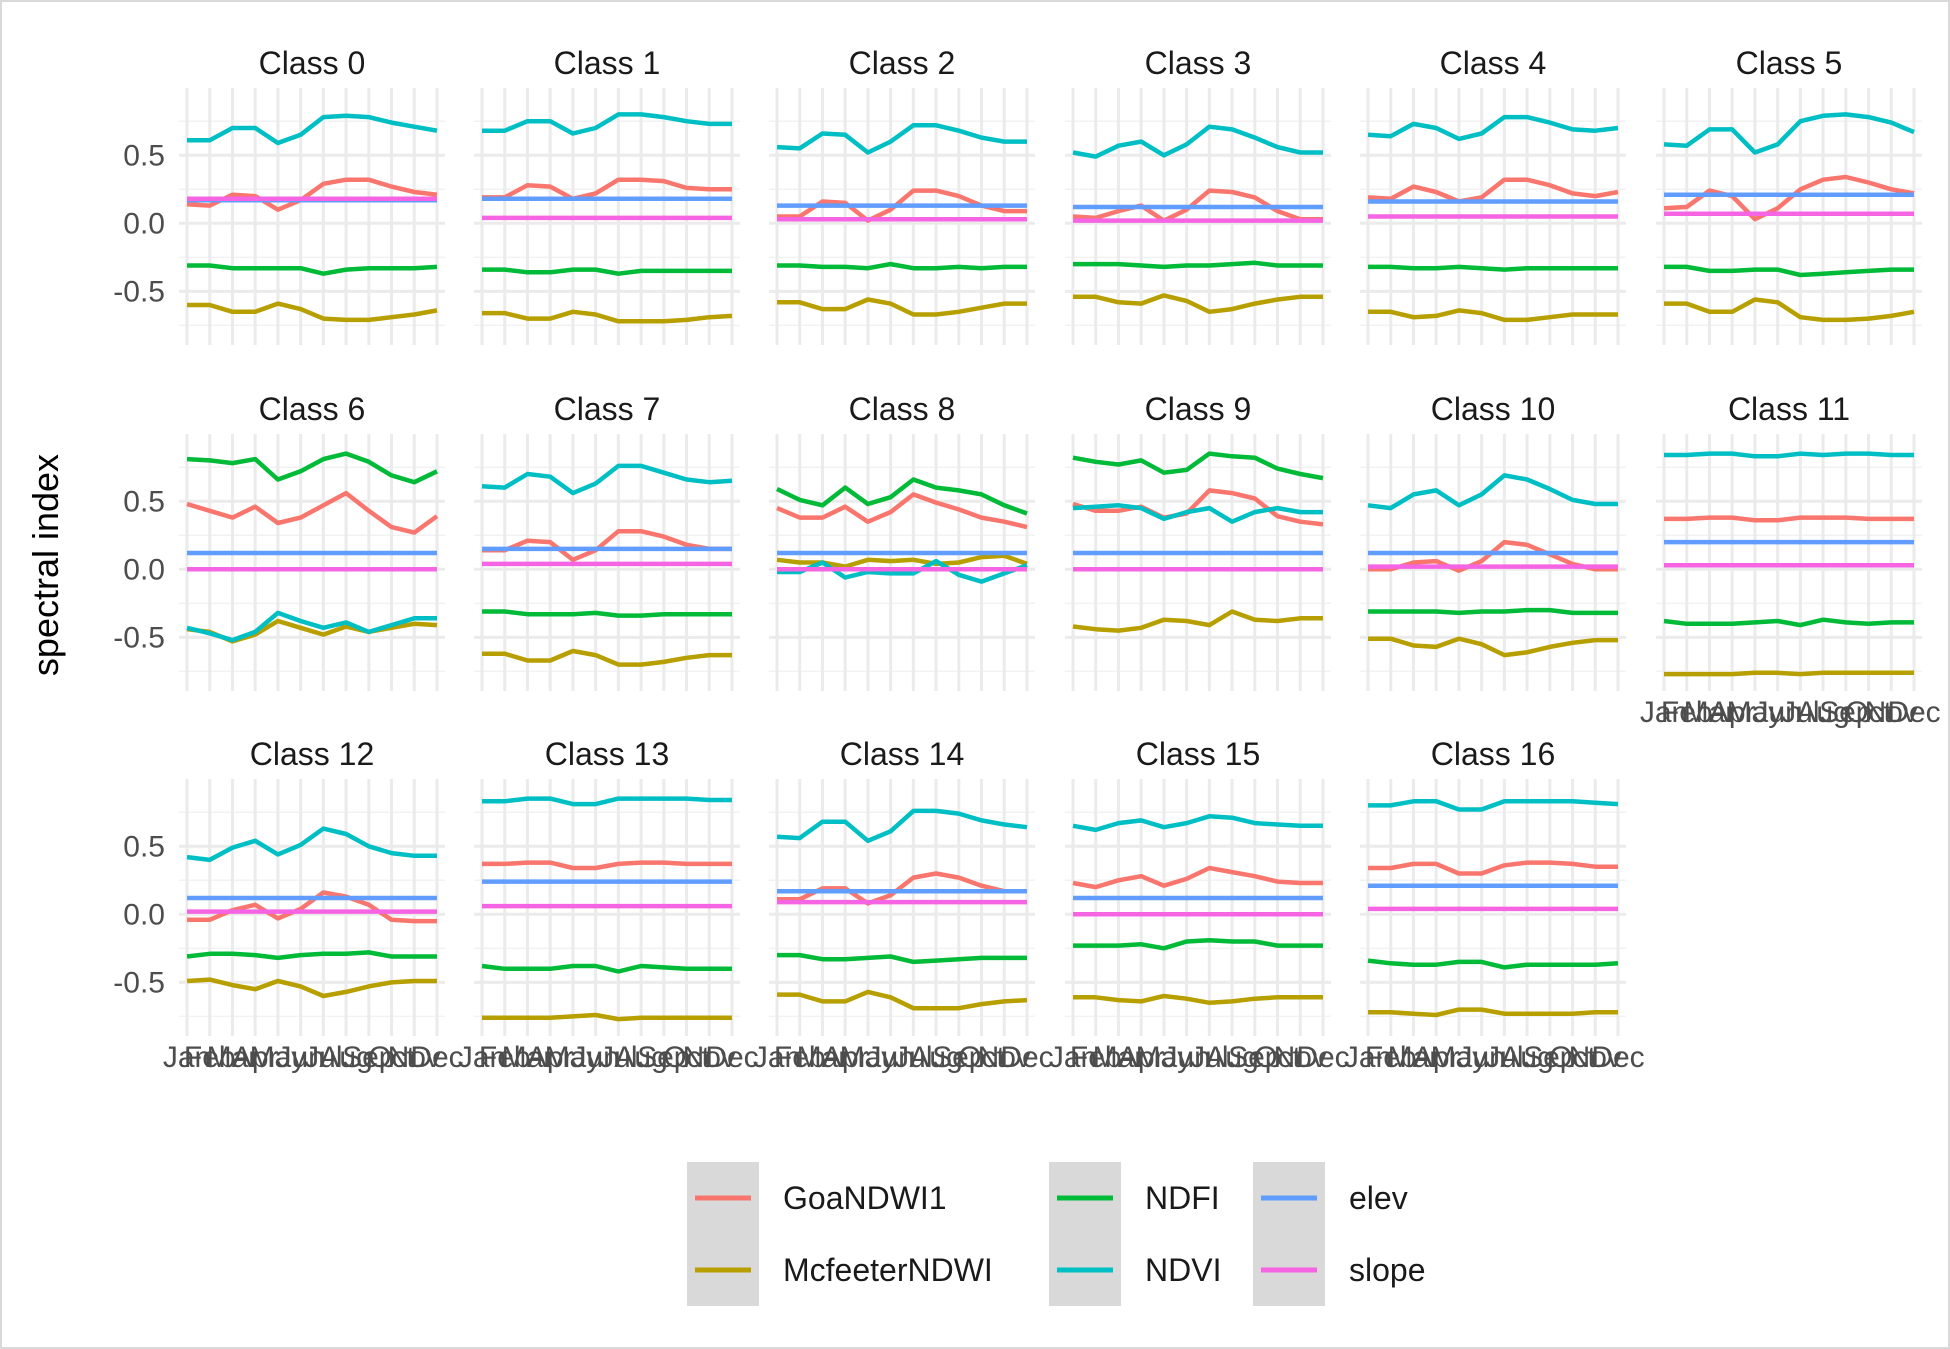 The image size is (1950, 1349). I want to click on facet-panel: Class 1, so click(607, 195).